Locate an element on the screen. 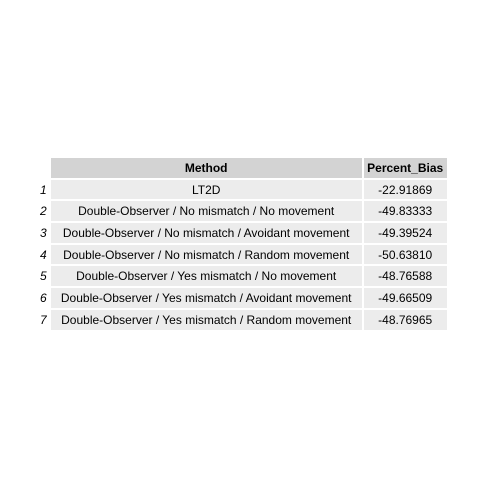 This screenshot has width=480, height=480. row-index: 4 is located at coordinates (43, 254).